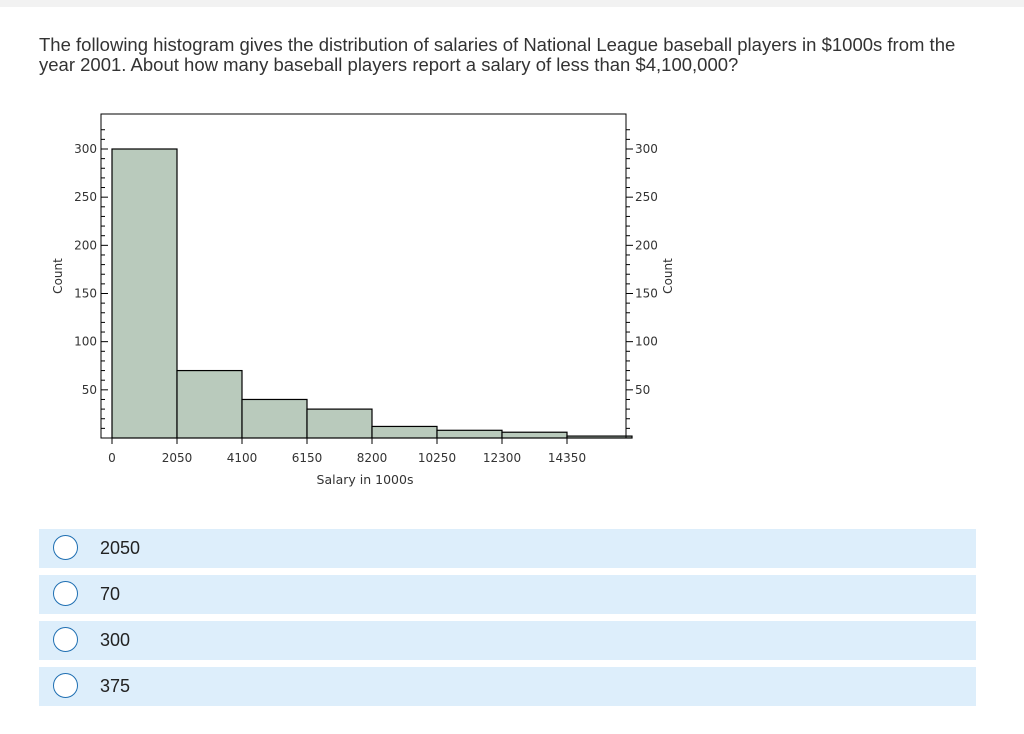  What do you see at coordinates (646, 294) in the screenshot?
I see `right-axis-tick-label: 150` at bounding box center [646, 294].